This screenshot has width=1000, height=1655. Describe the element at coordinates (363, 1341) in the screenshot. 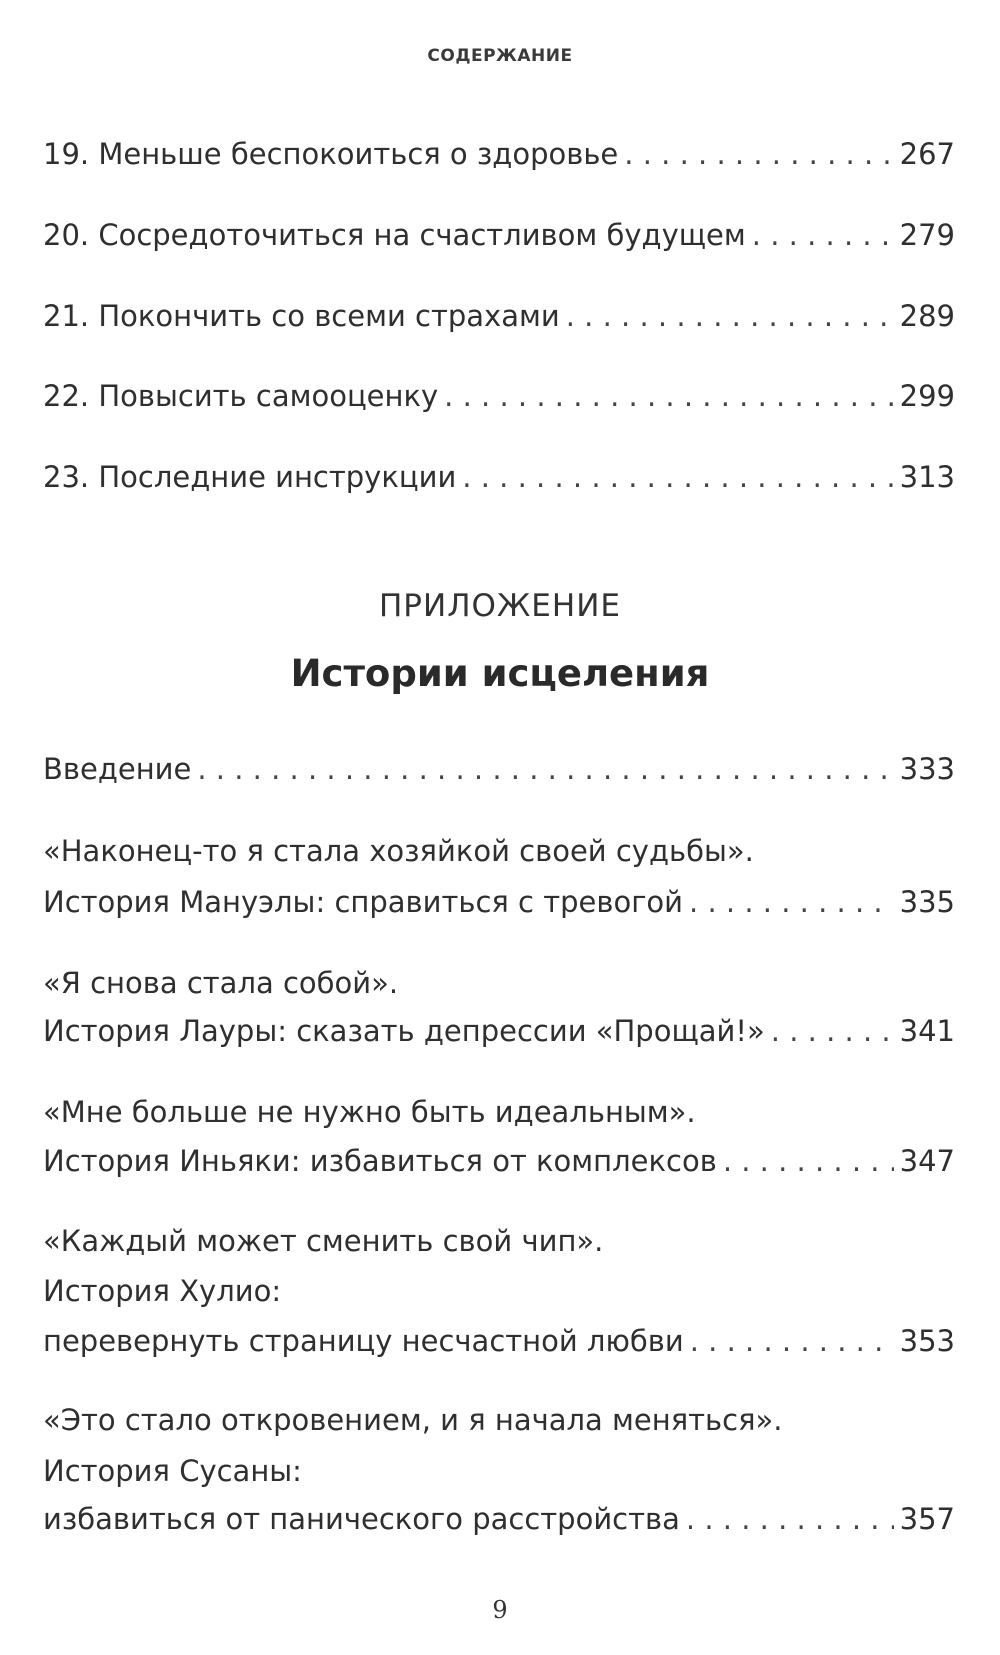

I see `entry-title: перевернуть страницу несчастной любви` at that location.